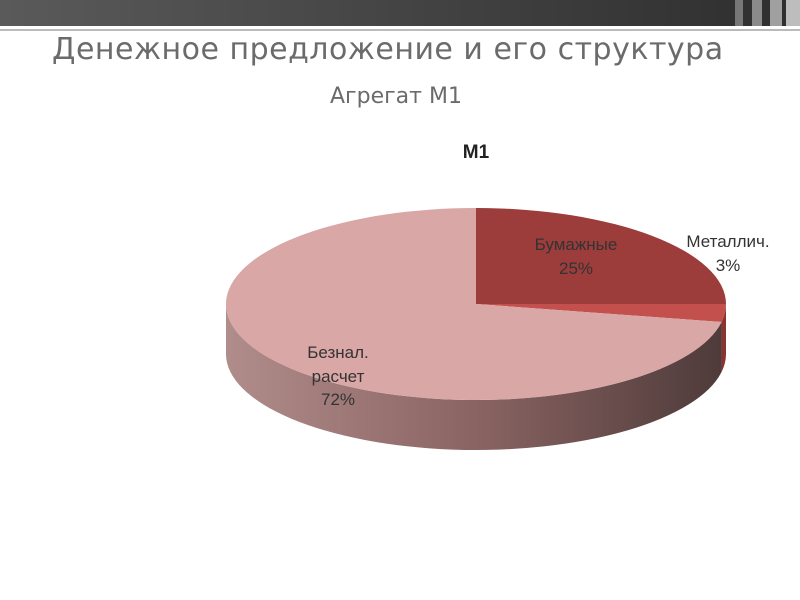 The height and width of the screenshot is (600, 800). Describe the element at coordinates (728, 265) in the screenshot. I see `slice-value-label: 3%` at that location.